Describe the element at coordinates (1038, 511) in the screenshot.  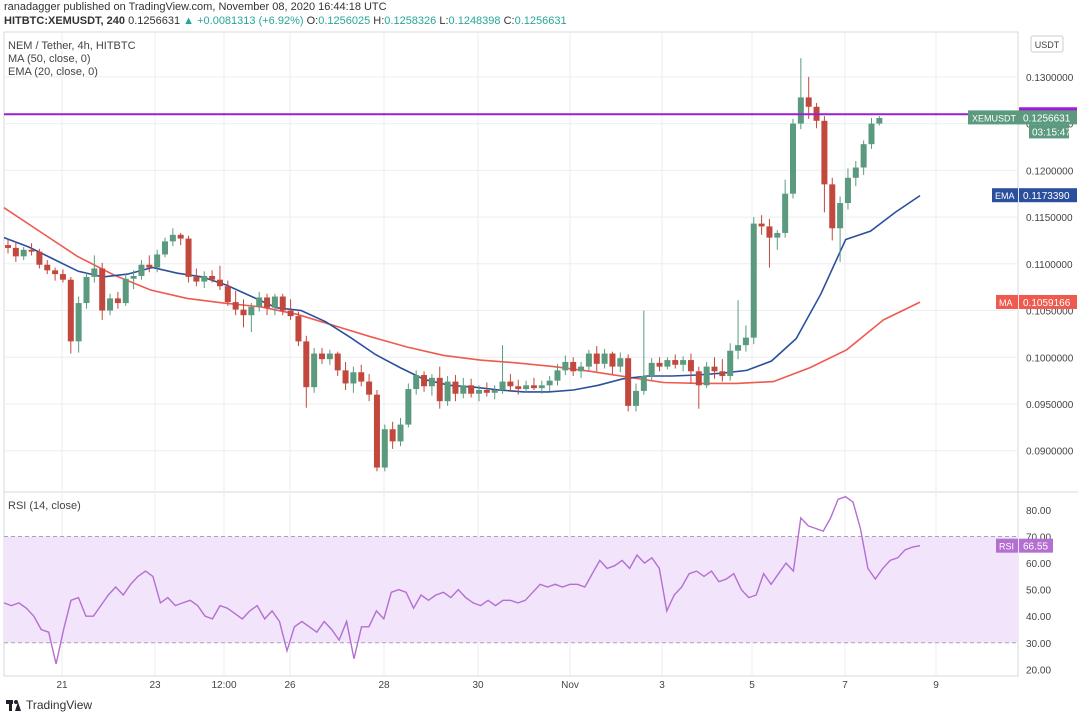
I see `rsi-tick-label: 80.00` at that location.